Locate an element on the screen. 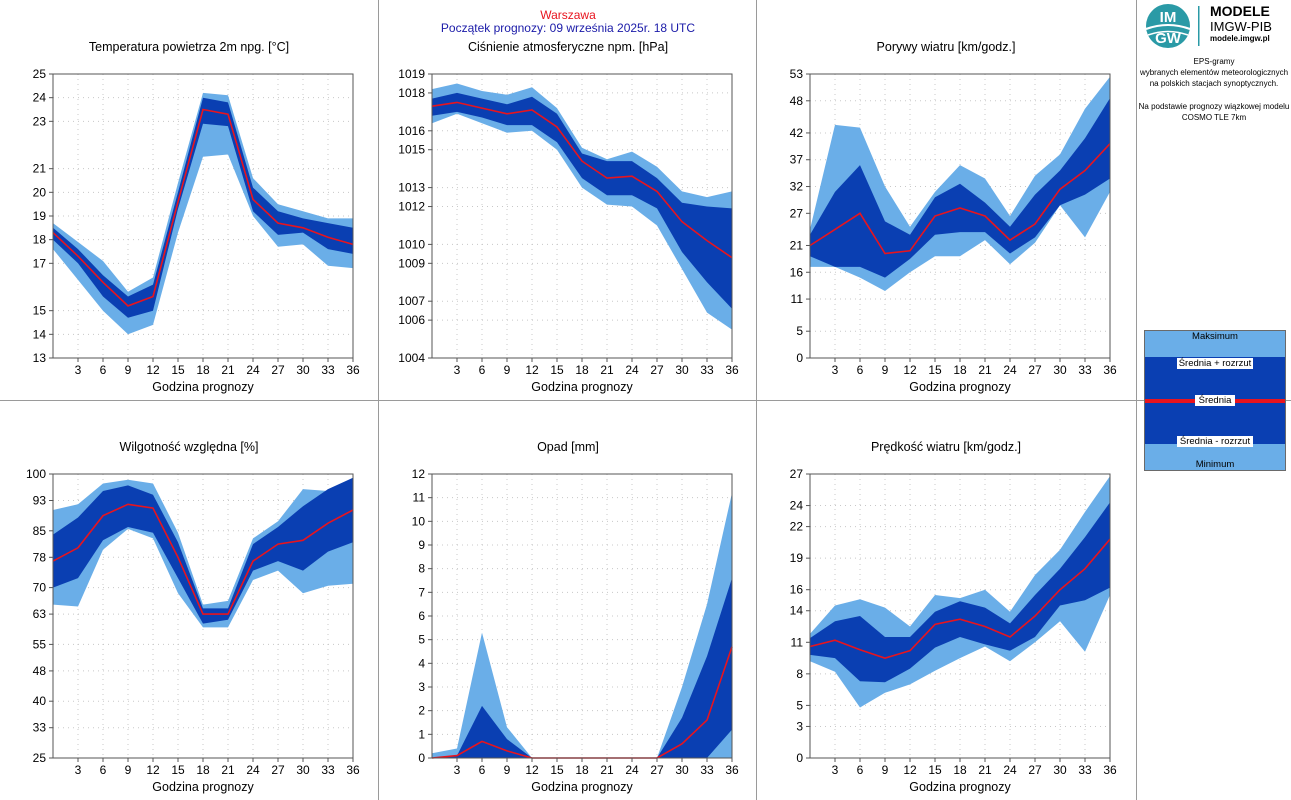  legend-mean-minus-label: Średnia - rozrzut is located at coordinates (1215, 441).